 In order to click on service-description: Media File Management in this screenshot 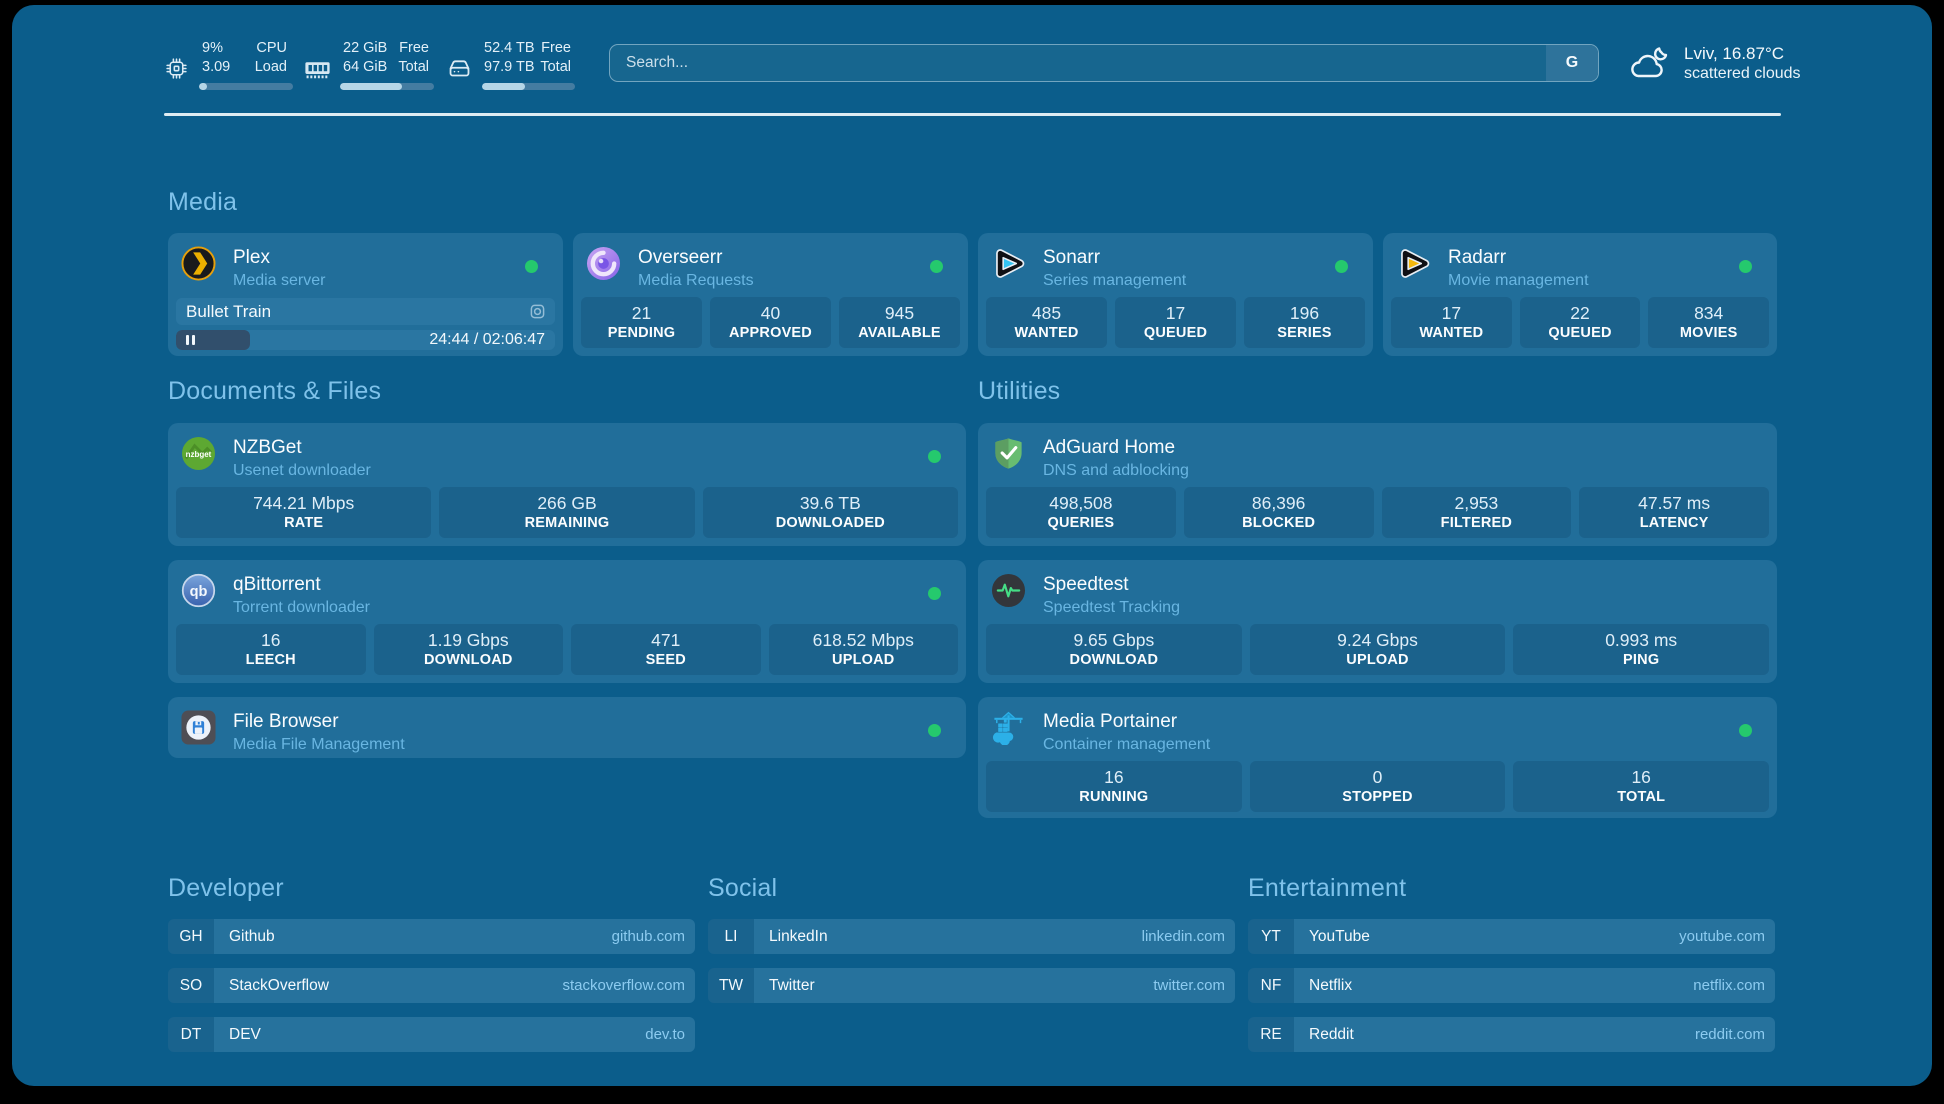, I will do `click(319, 744)`.